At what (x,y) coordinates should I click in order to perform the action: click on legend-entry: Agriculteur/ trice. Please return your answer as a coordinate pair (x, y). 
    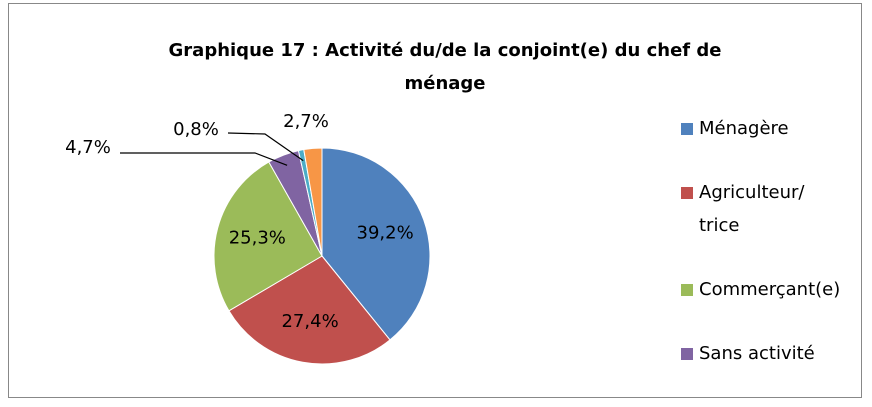
    Looking at the image, I should click on (771, 209).